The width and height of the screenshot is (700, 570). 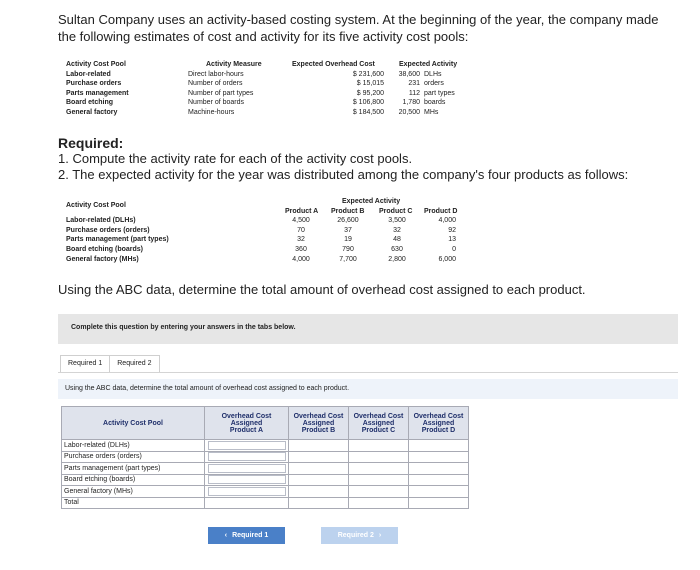 What do you see at coordinates (434, 84) in the screenshot?
I see `estimates-unit: orders` at bounding box center [434, 84].